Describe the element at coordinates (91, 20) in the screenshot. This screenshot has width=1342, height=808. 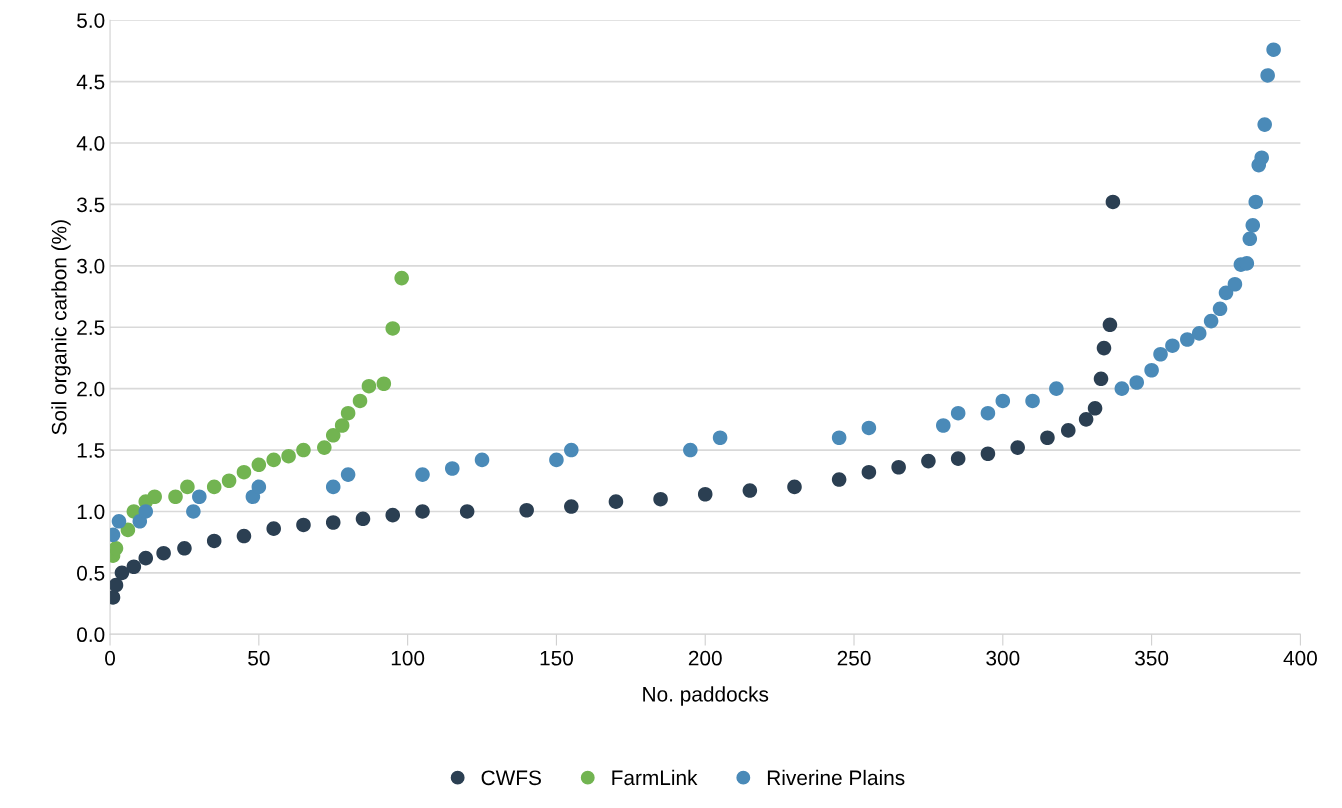
I see `y-tick-label: 5.0` at that location.